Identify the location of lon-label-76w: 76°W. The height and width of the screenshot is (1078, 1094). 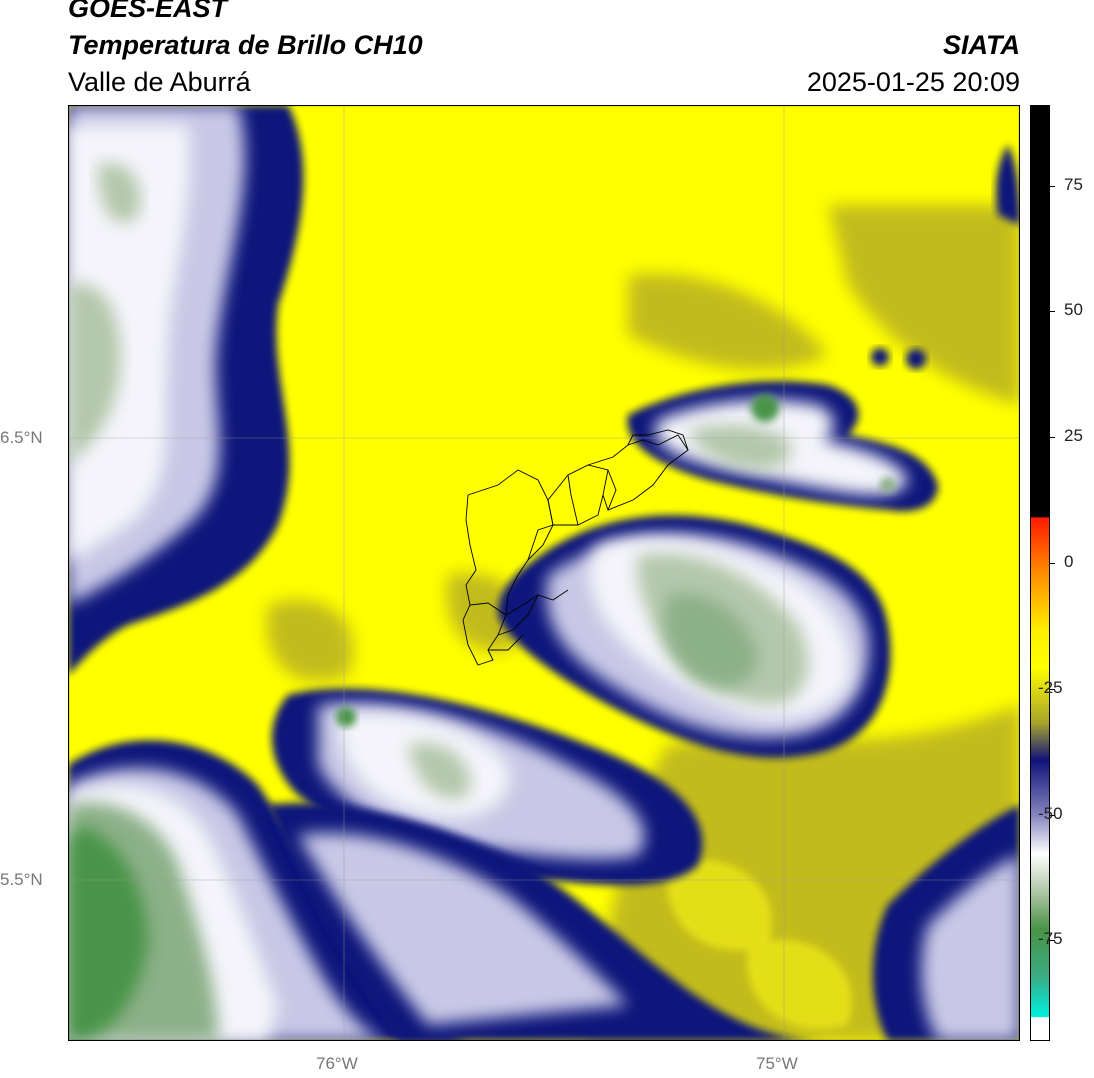
(337, 1063).